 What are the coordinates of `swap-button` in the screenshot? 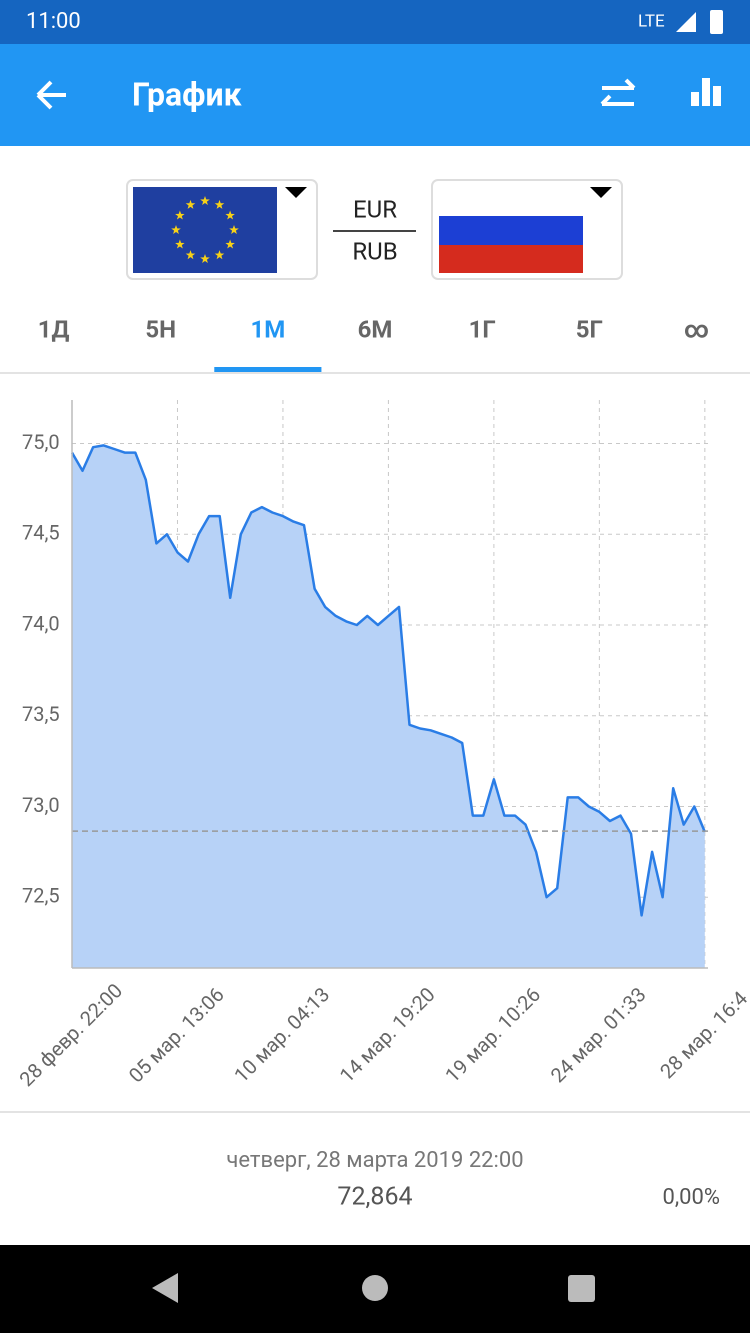 It's located at (618, 92).